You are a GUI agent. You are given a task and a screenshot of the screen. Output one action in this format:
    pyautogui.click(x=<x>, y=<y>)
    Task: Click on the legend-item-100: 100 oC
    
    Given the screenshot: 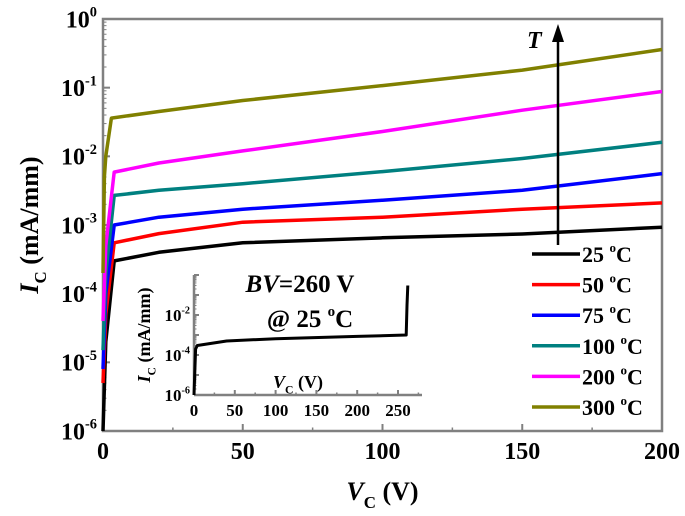 What is the action you would take?
    pyautogui.click(x=587, y=345)
    